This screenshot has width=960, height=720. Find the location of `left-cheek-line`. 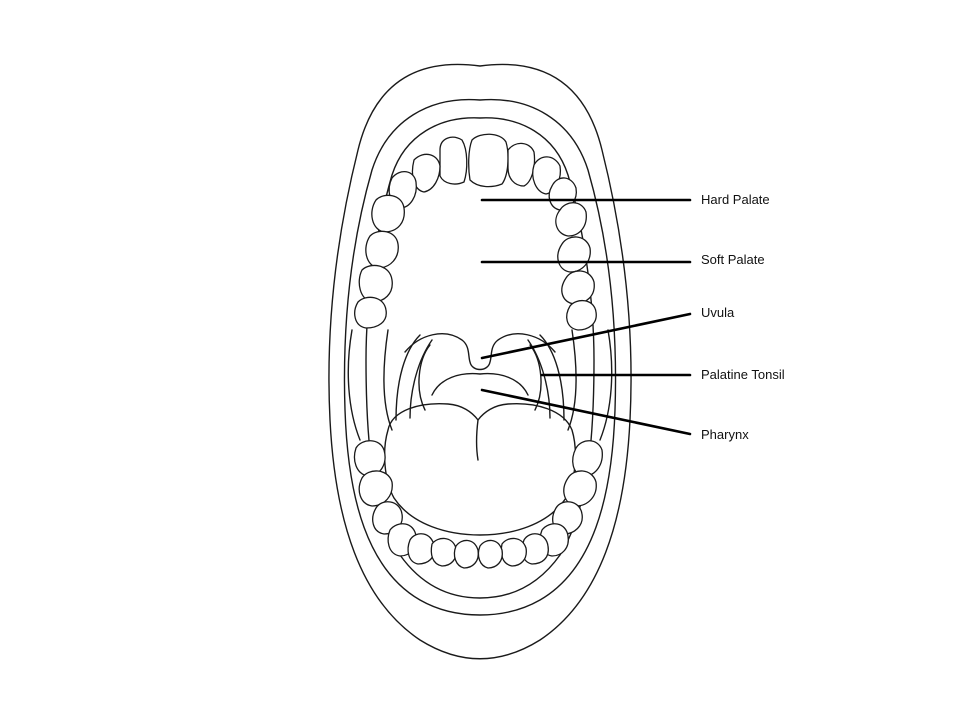

left-cheek-line is located at coordinates (354, 385).